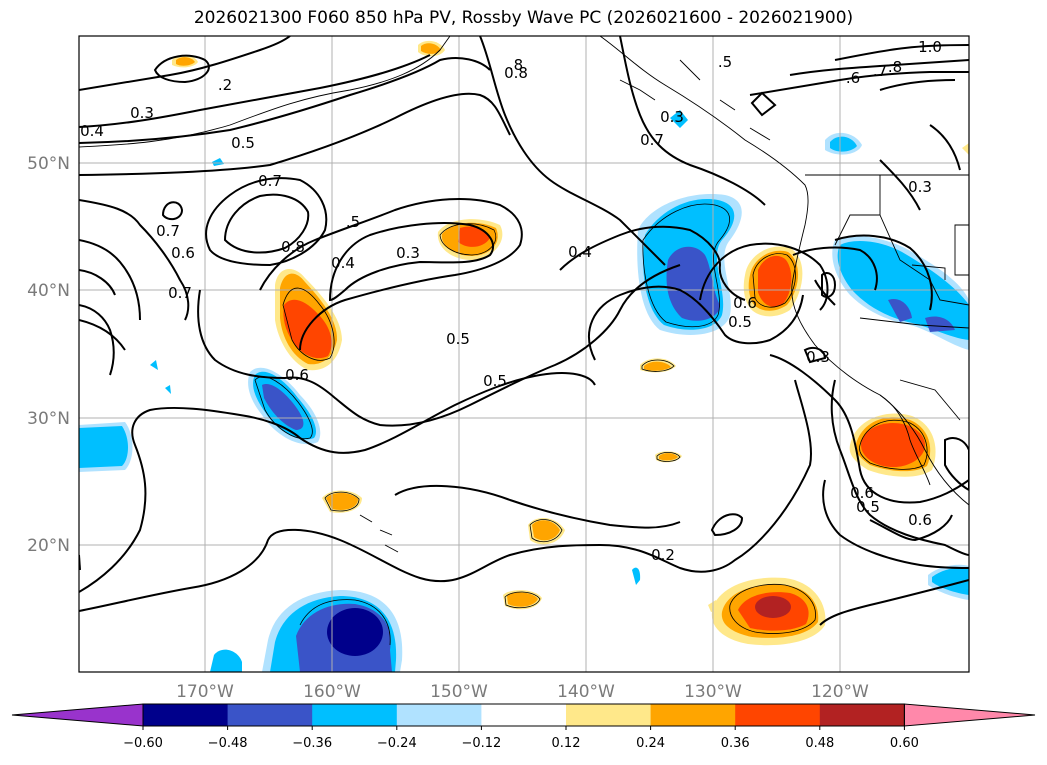 This screenshot has width=1047, height=765. Describe the element at coordinates (205, 692) in the screenshot. I see `lon-label-170w: 170°W` at that location.